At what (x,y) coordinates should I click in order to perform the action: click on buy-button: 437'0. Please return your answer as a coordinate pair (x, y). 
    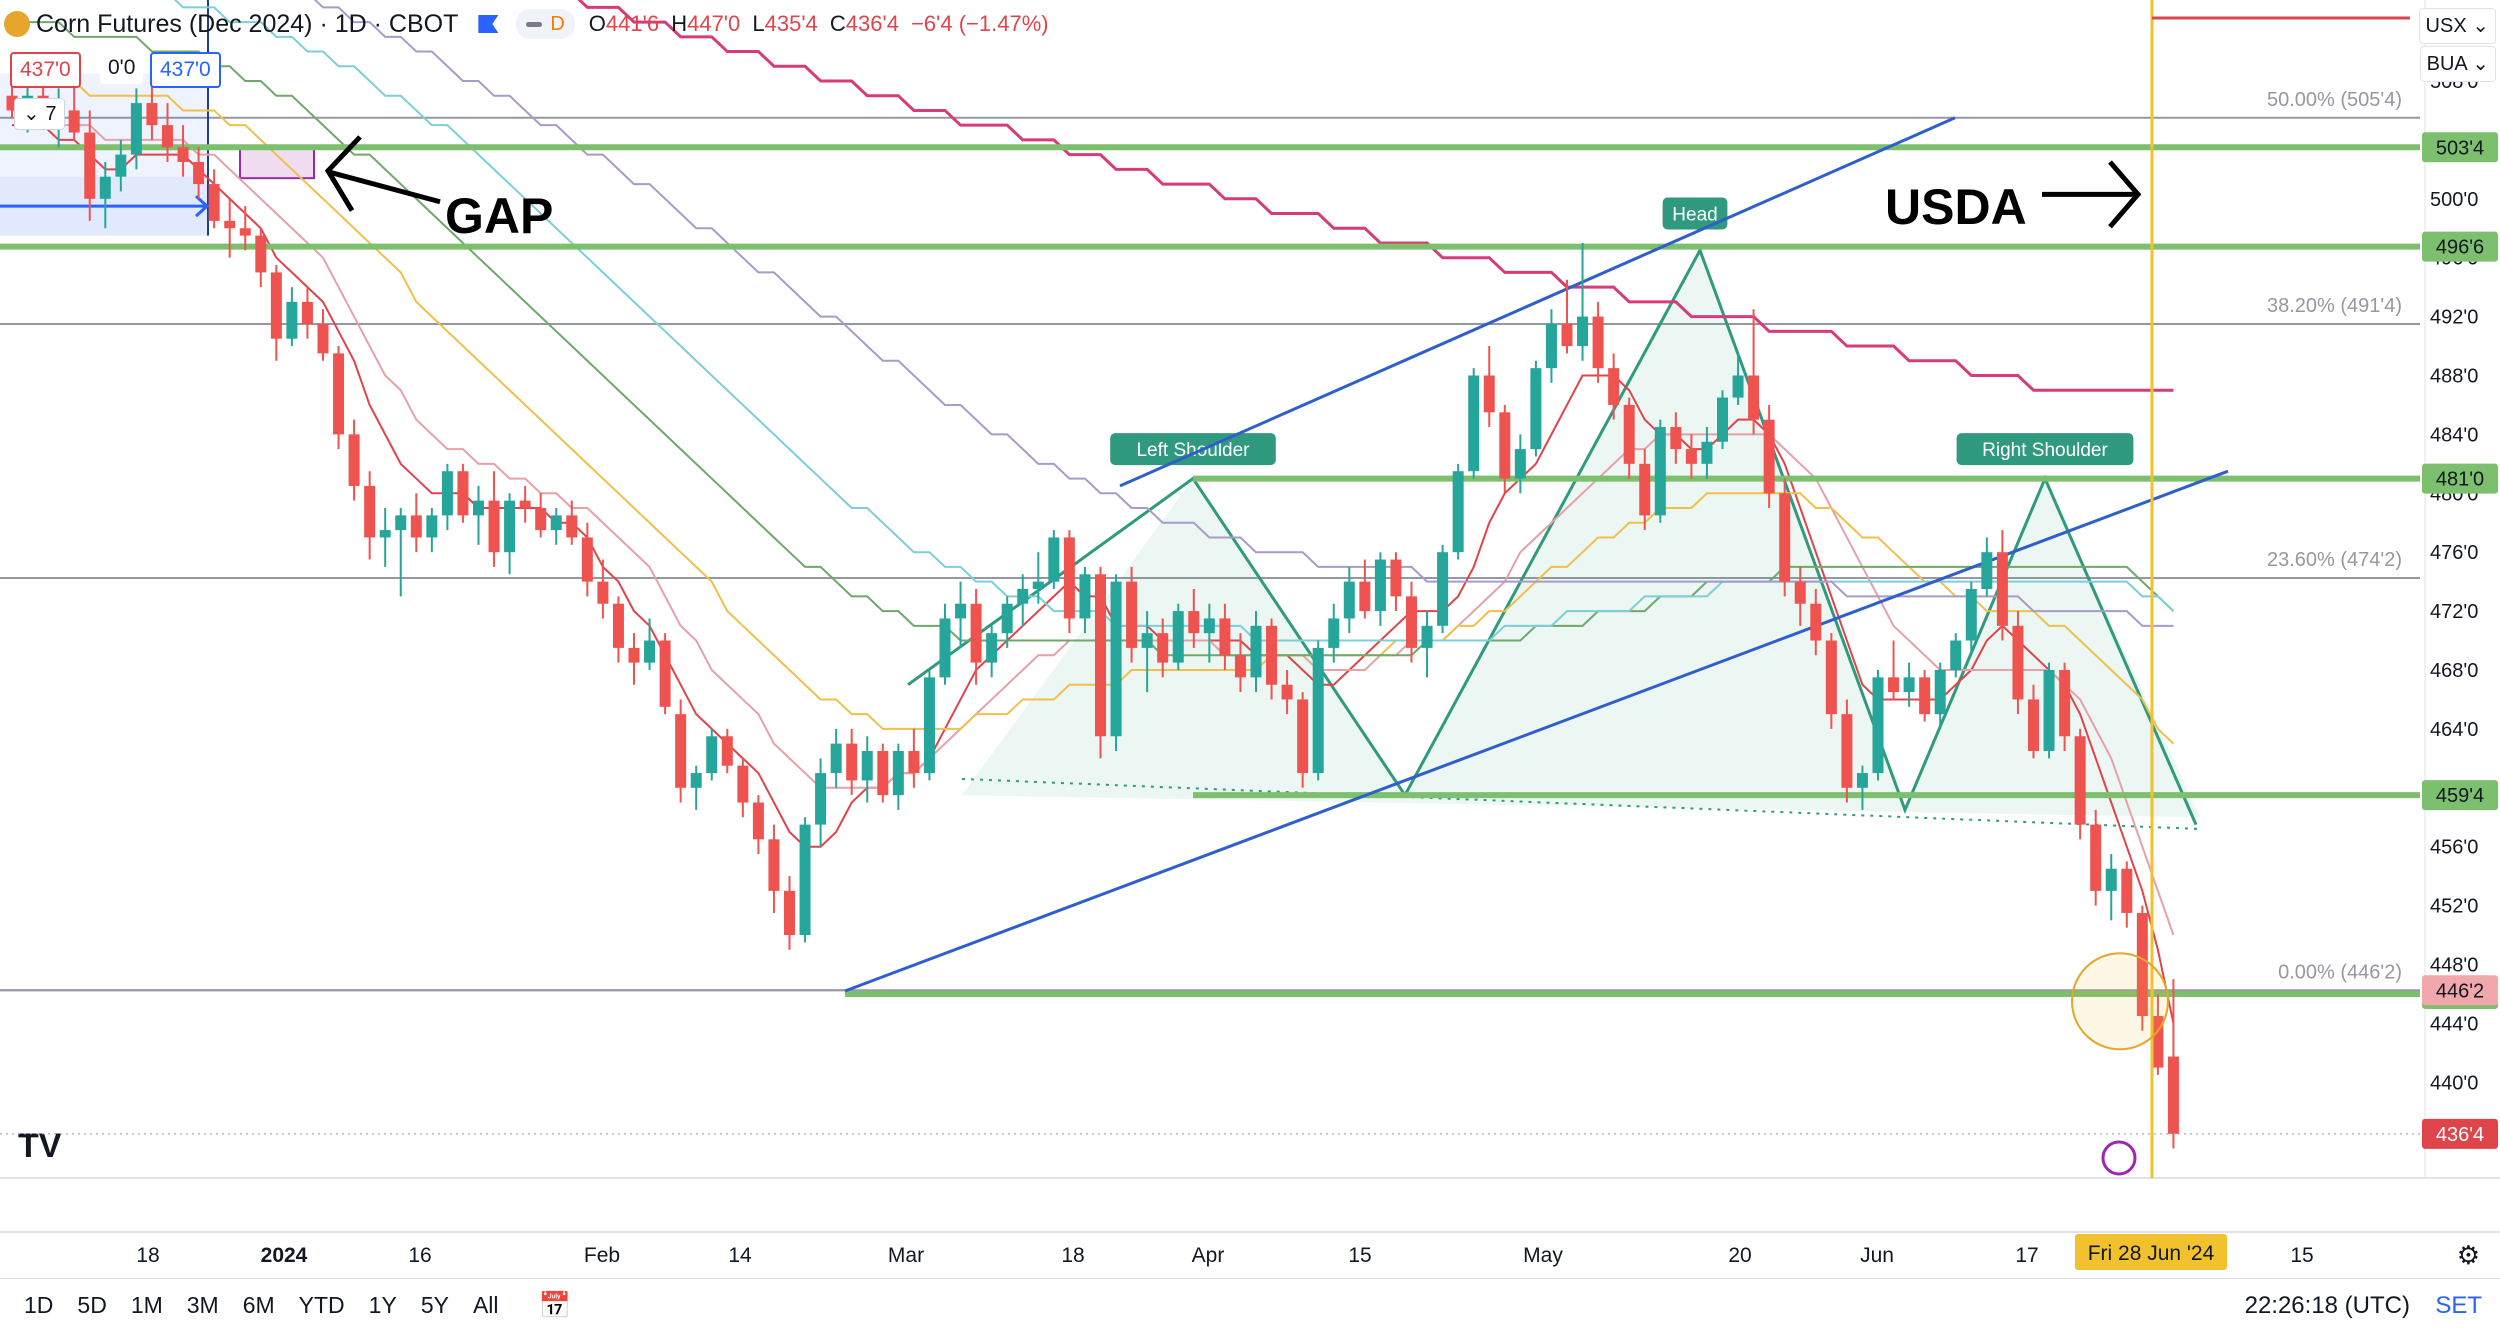
    Looking at the image, I should click on (185, 70).